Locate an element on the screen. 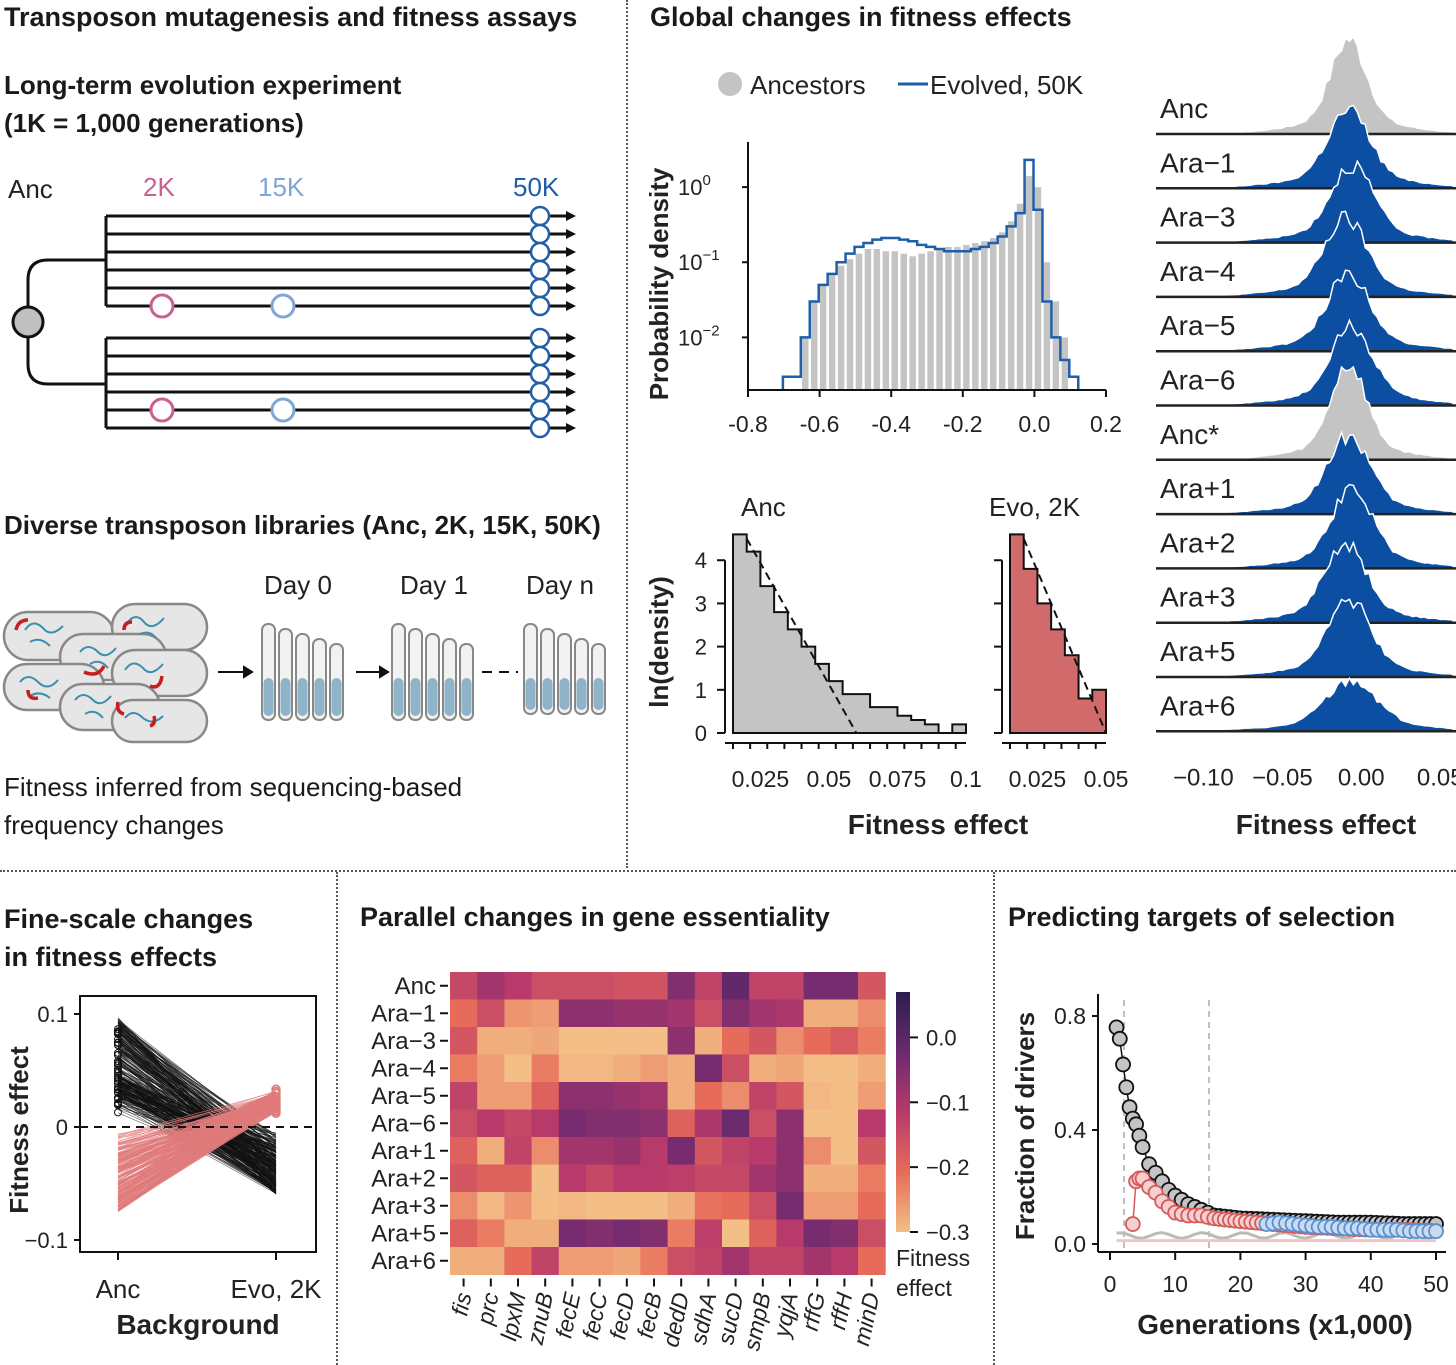 The width and height of the screenshot is (1456, 1365). fs-line-black is located at coordinates (197, 1112).